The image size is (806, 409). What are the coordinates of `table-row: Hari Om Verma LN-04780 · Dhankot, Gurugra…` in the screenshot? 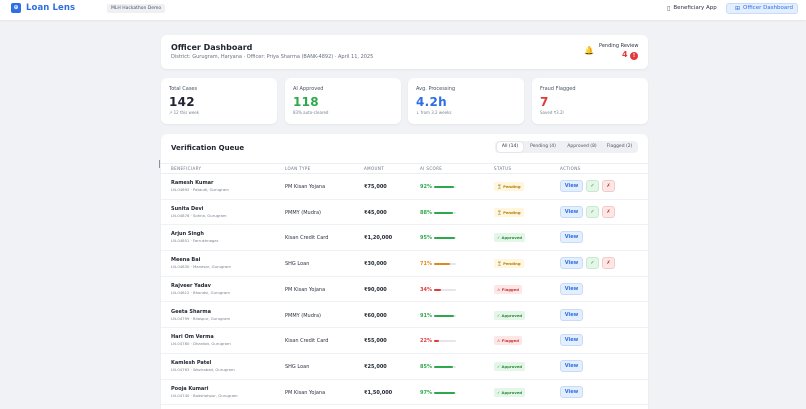 It's located at (404, 341).